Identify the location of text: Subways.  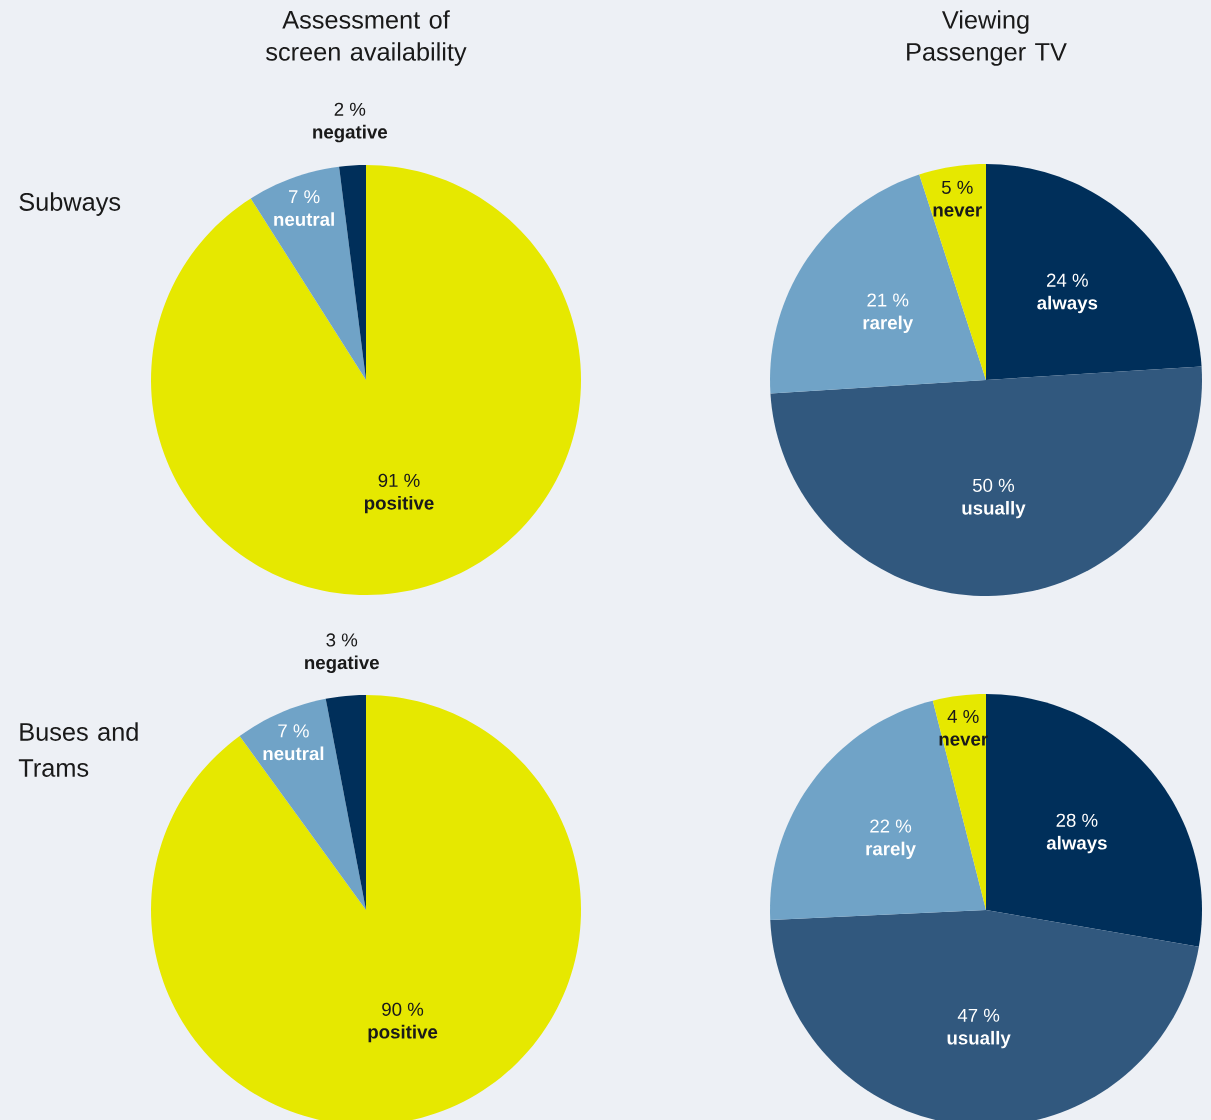
(70, 204).